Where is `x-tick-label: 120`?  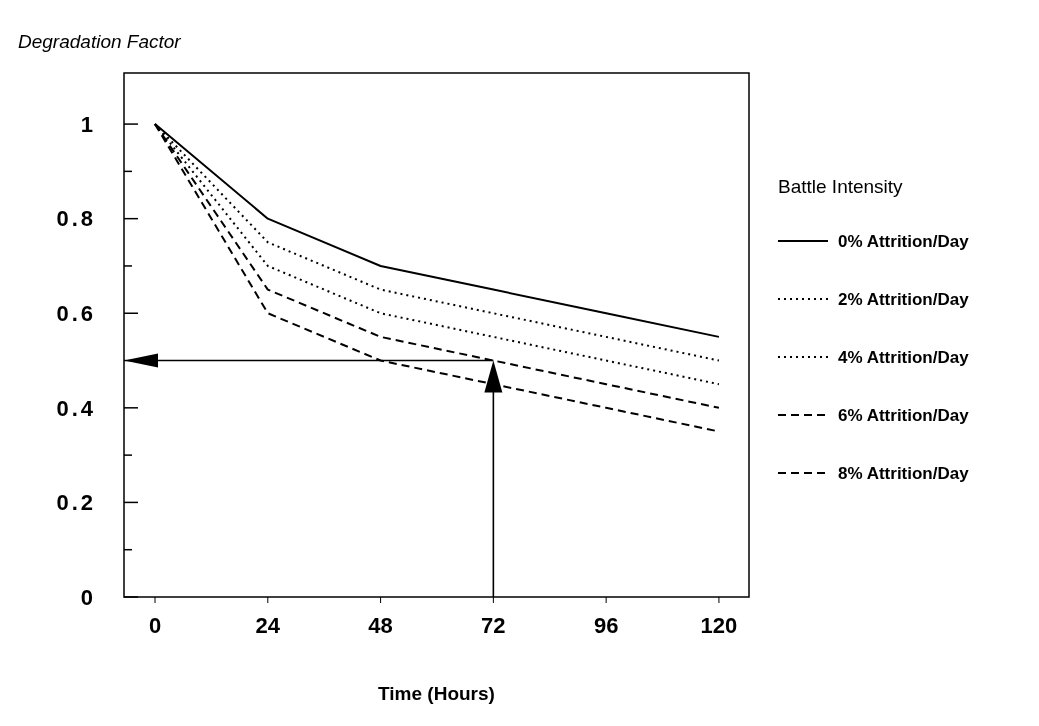
x-tick-label: 120 is located at coordinates (719, 625).